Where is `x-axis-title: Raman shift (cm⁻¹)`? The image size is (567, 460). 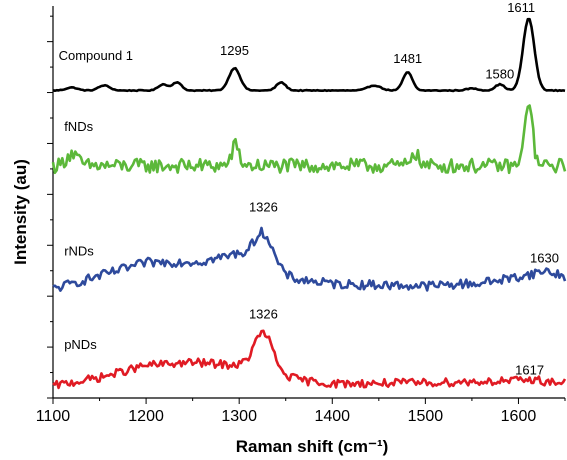
x-axis-title: Raman shift (cm⁻¹) is located at coordinates (312, 446).